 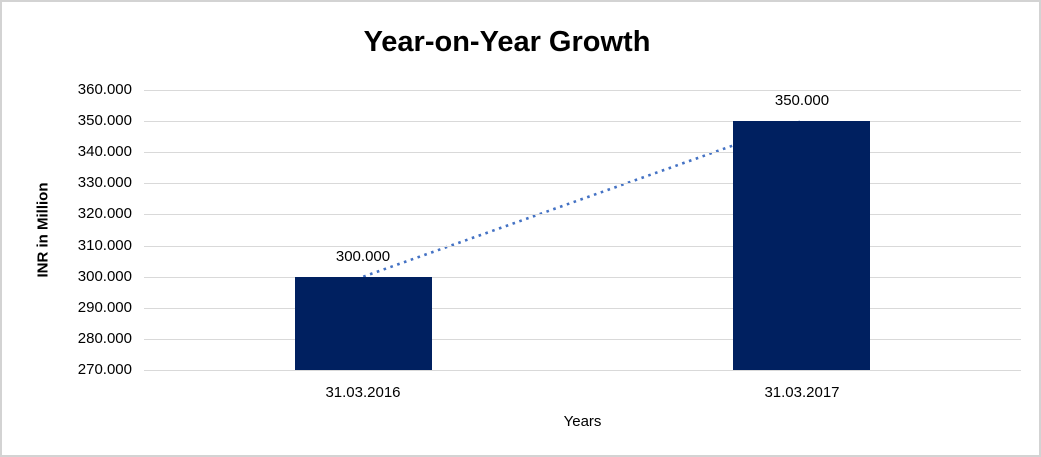 I want to click on y-tick-label: 340.000, so click(x=104, y=151).